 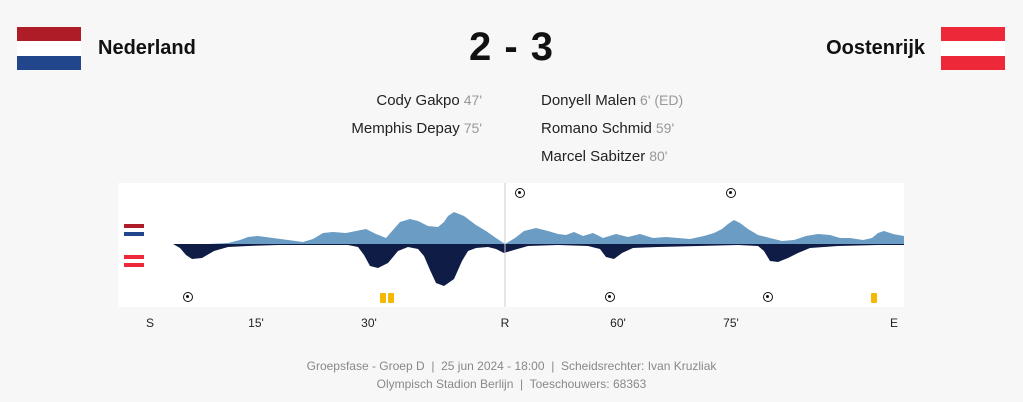 What do you see at coordinates (731, 323) in the screenshot?
I see `tick-label: 75'` at bounding box center [731, 323].